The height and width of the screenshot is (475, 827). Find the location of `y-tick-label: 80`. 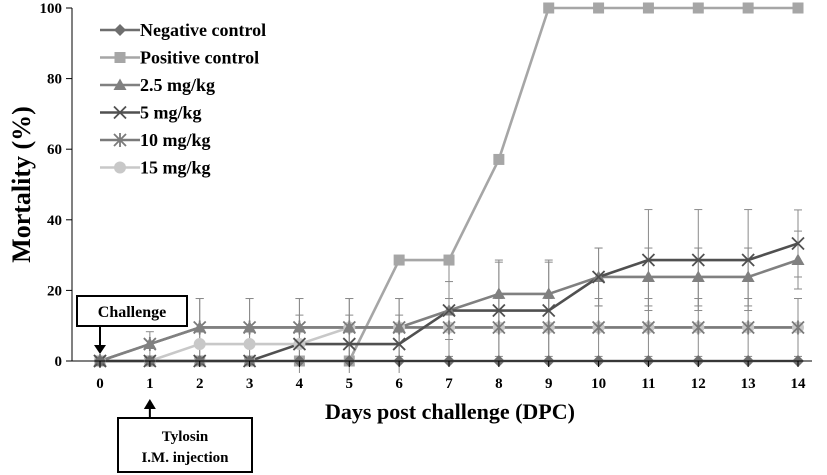

y-tick-label: 80 is located at coordinates (54, 80).